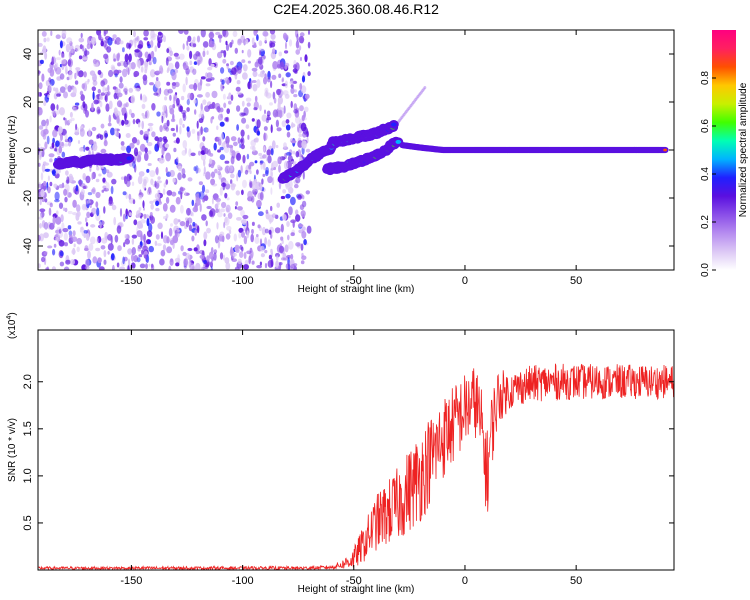 This screenshot has height=600, width=750. What do you see at coordinates (12, 313) in the screenshot?
I see `snr-y-multiplier-close: )` at bounding box center [12, 313].